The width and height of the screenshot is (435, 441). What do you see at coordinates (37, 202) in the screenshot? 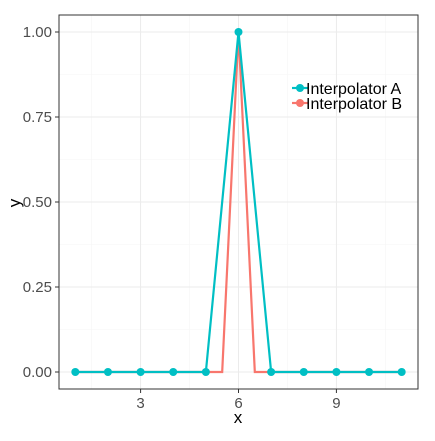
I see `y-tick-label: 0.50` at bounding box center [37, 202].